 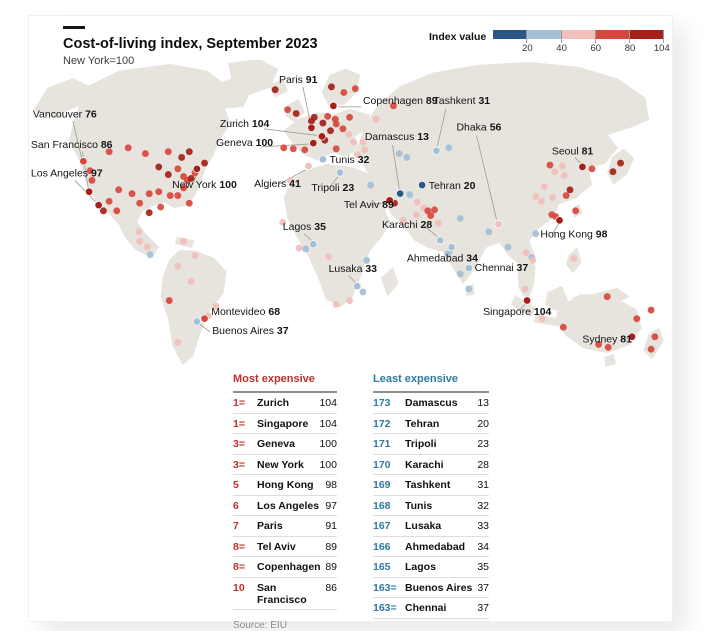 What do you see at coordinates (98, 205) in the screenshot?
I see `city-dot-los-angeles` at bounding box center [98, 205].